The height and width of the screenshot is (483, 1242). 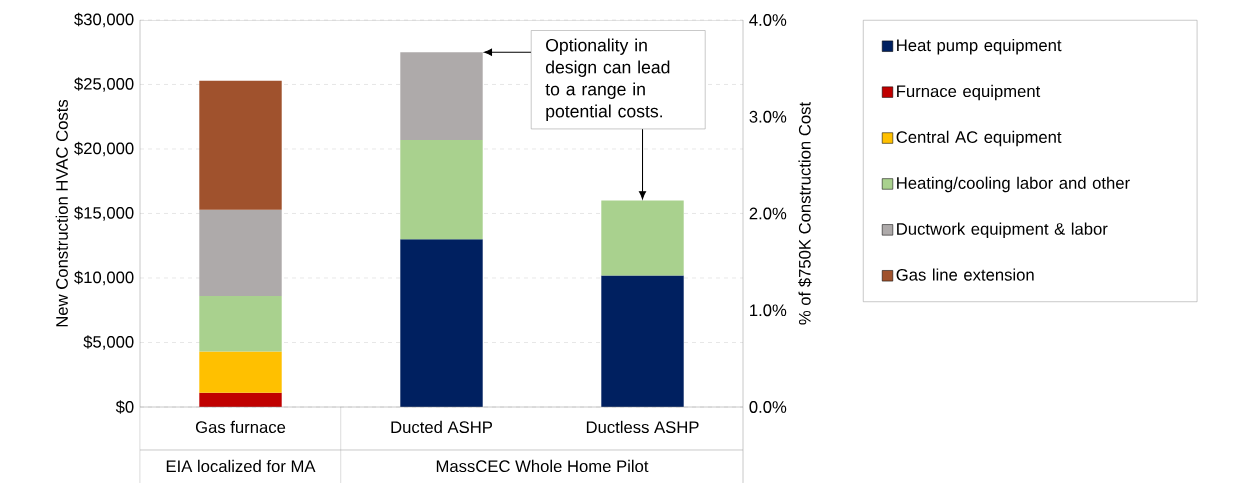 What do you see at coordinates (104, 213) in the screenshot?
I see `y-tick-label: $15,000` at bounding box center [104, 213].